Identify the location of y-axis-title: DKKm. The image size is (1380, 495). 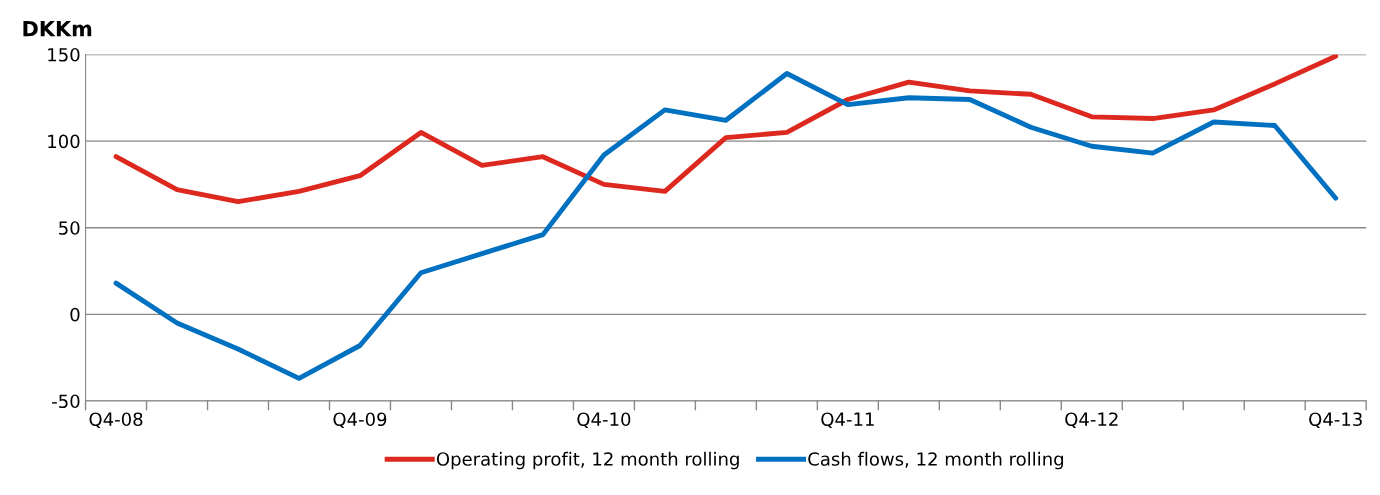
(57, 29).